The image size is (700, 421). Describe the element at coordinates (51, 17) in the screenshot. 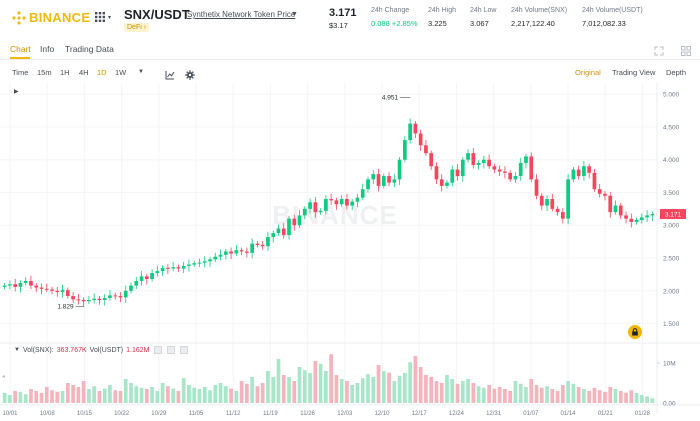

I see `binance-logo: BINANCE` at that location.